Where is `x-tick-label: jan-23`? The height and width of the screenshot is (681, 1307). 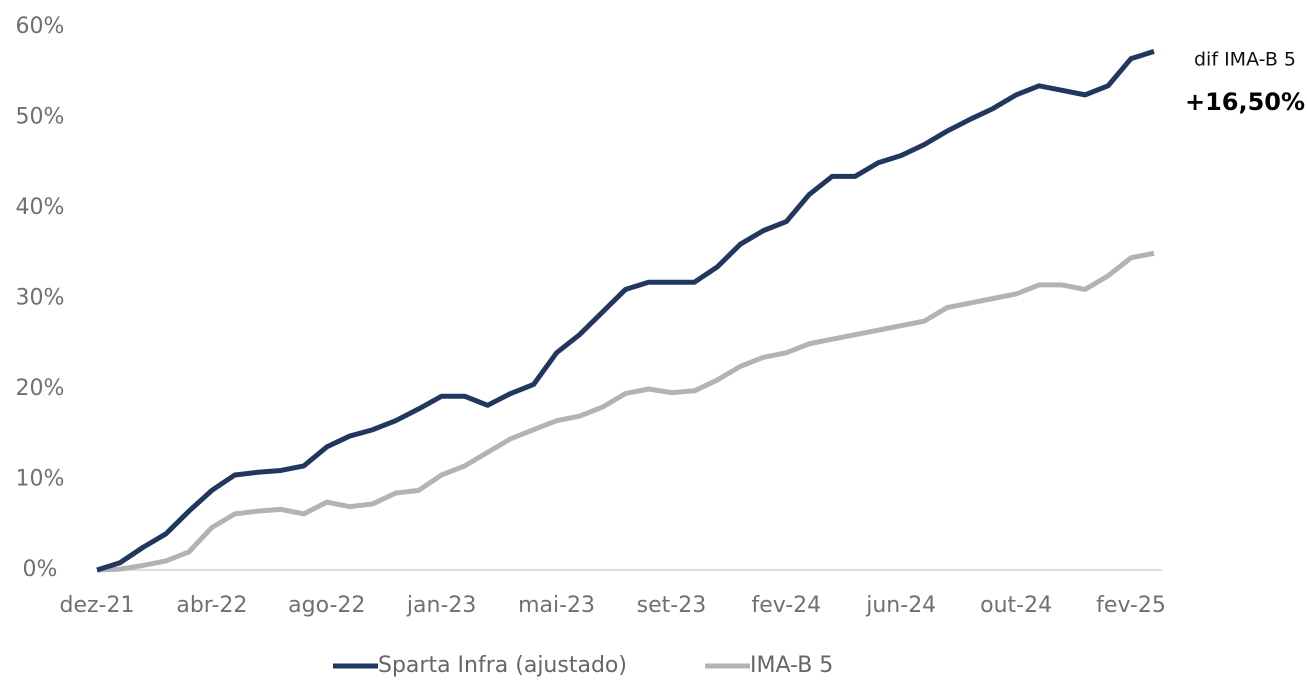 x-tick-label: jan-23 is located at coordinates (441, 605).